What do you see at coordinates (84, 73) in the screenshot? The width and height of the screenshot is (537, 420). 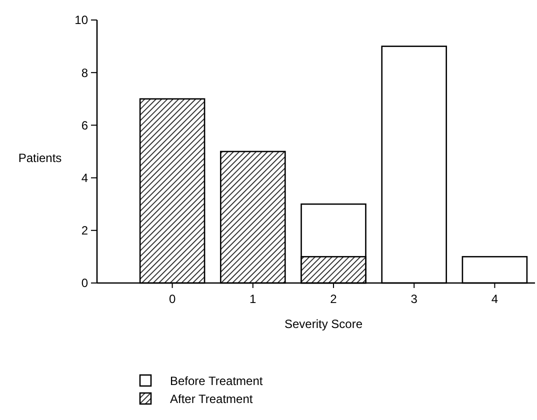 I see `y-tick-label: 8` at bounding box center [84, 73].